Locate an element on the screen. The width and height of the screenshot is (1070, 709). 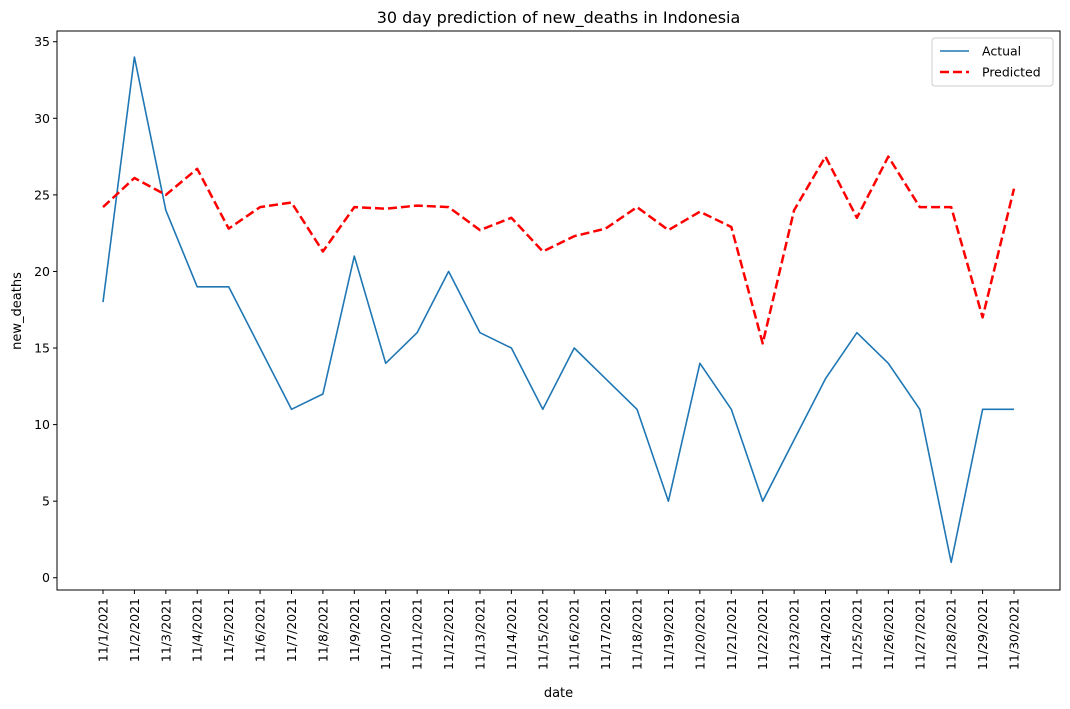
x-tick-label: 11/29/2021 is located at coordinates (982, 634).